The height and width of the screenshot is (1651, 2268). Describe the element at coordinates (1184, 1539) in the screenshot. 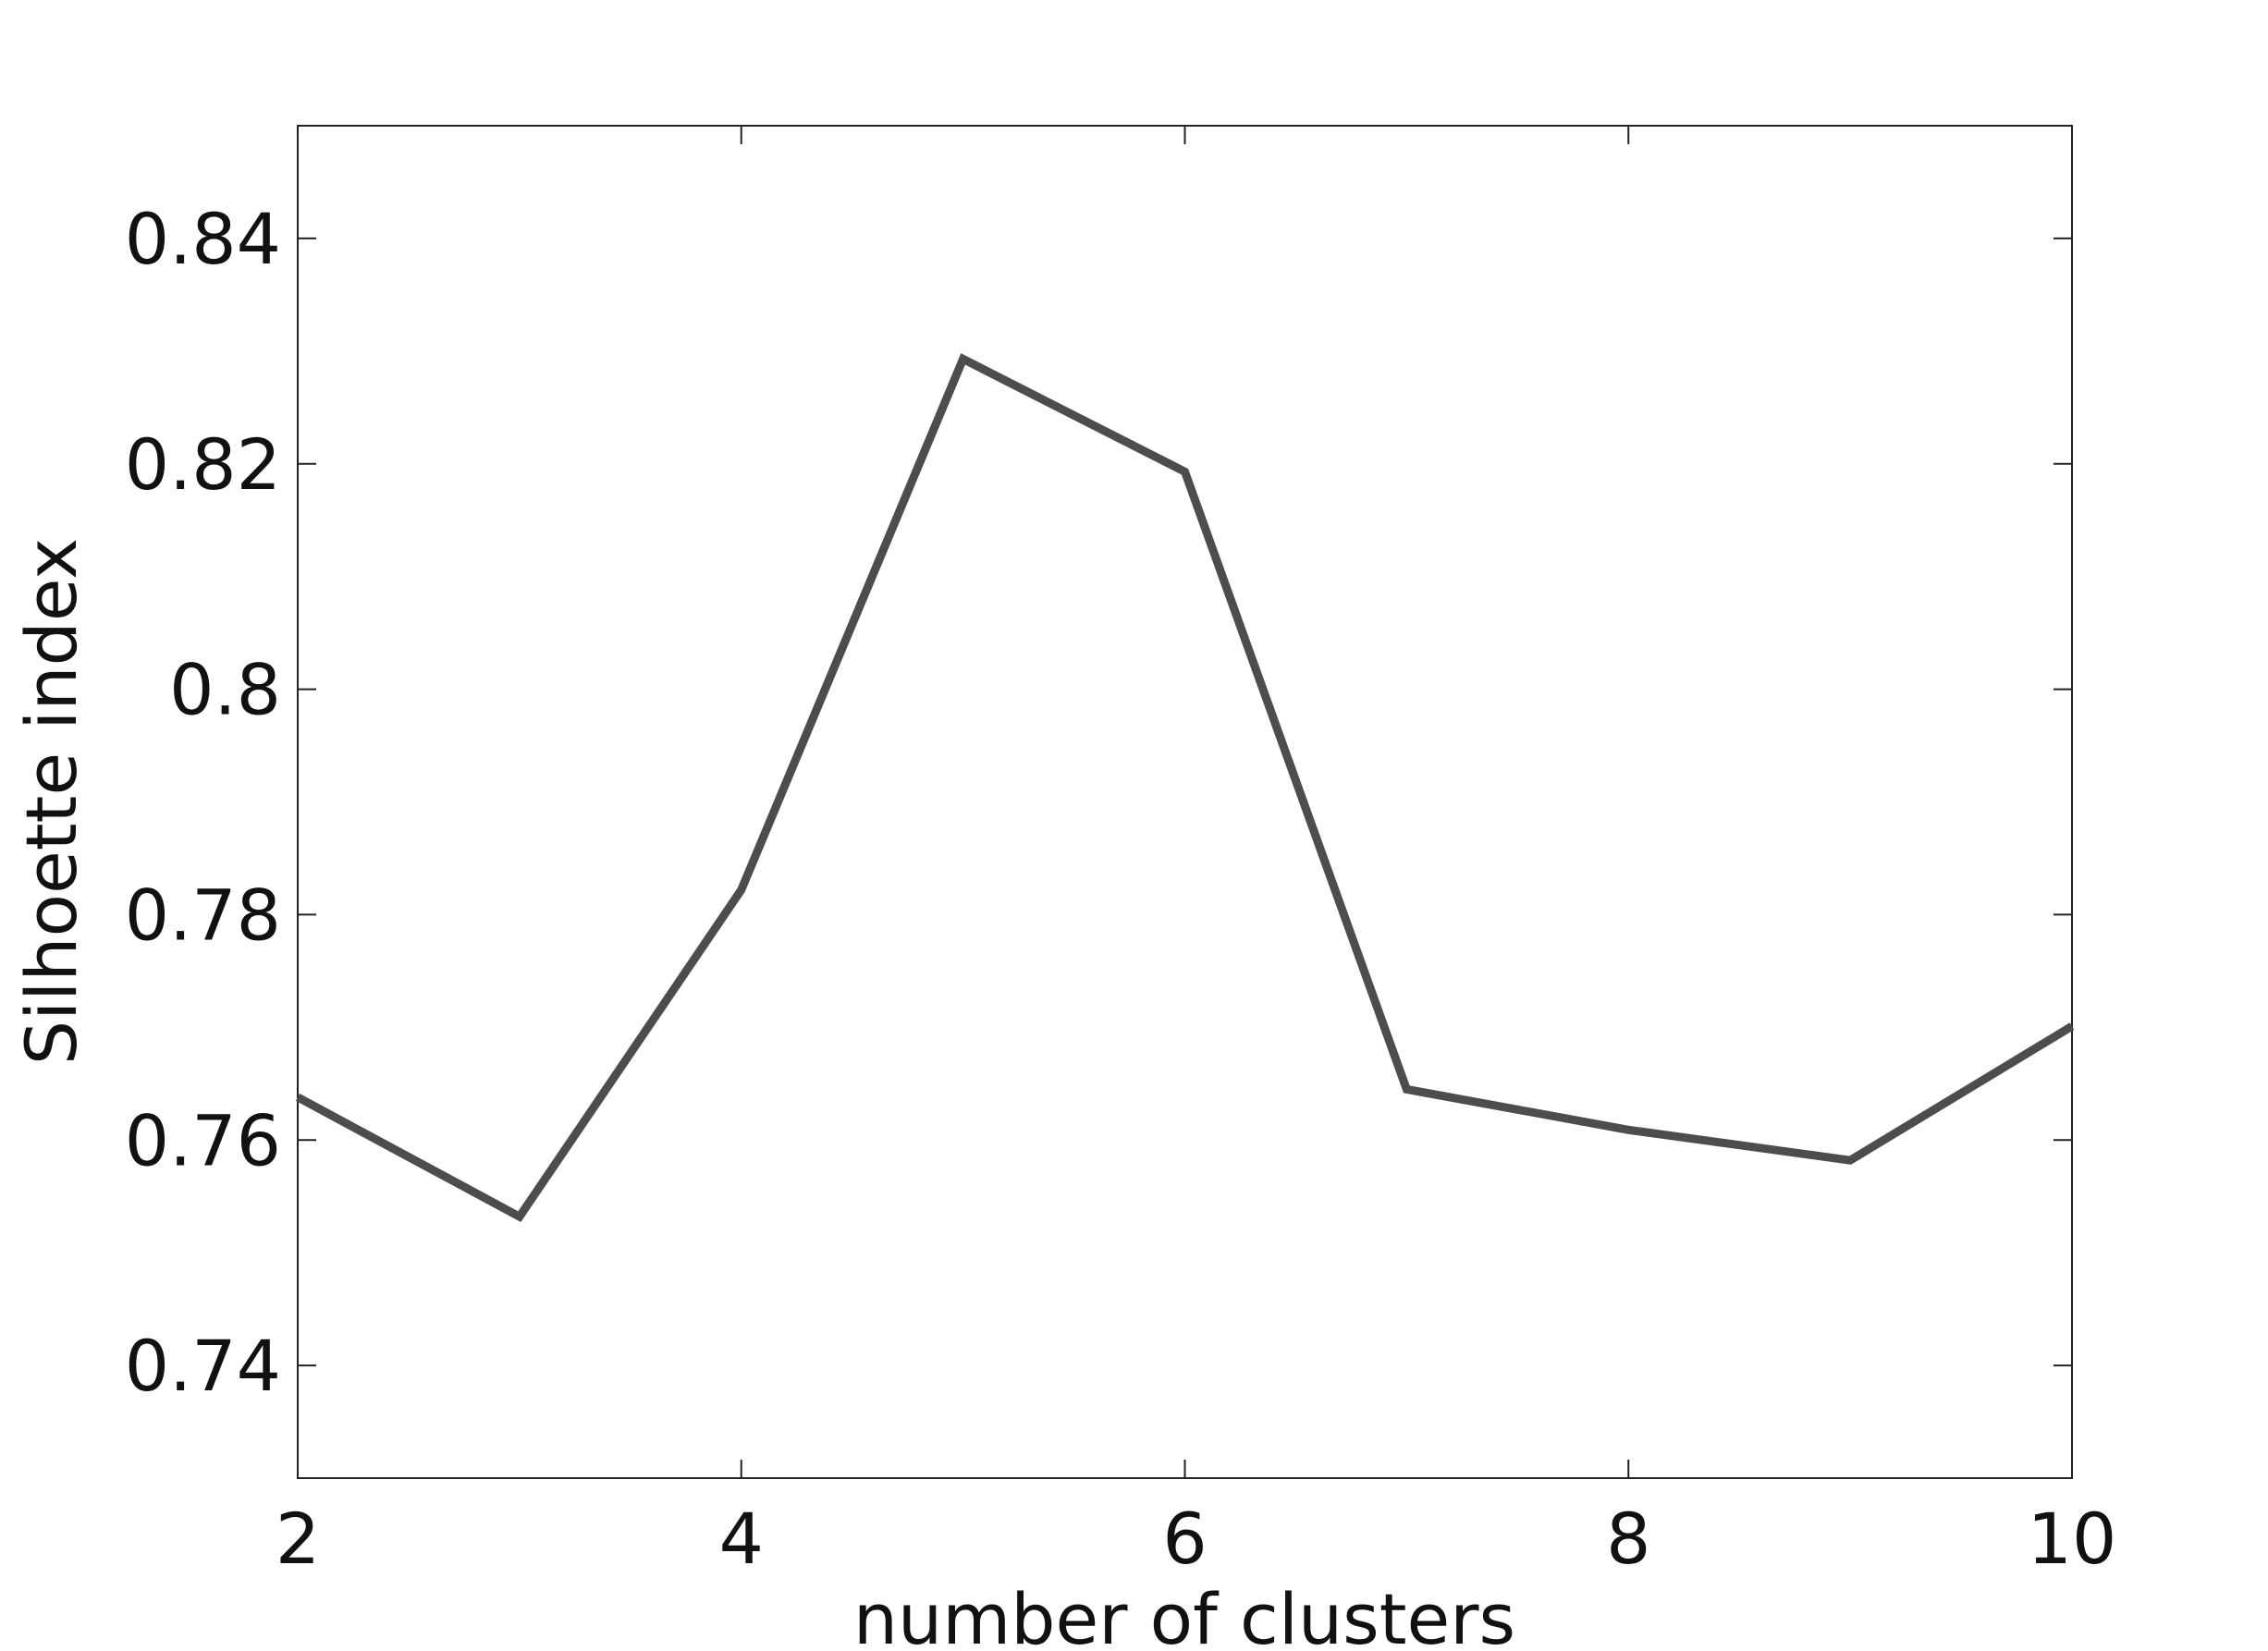

I see `x-tick-label: 6` at that location.